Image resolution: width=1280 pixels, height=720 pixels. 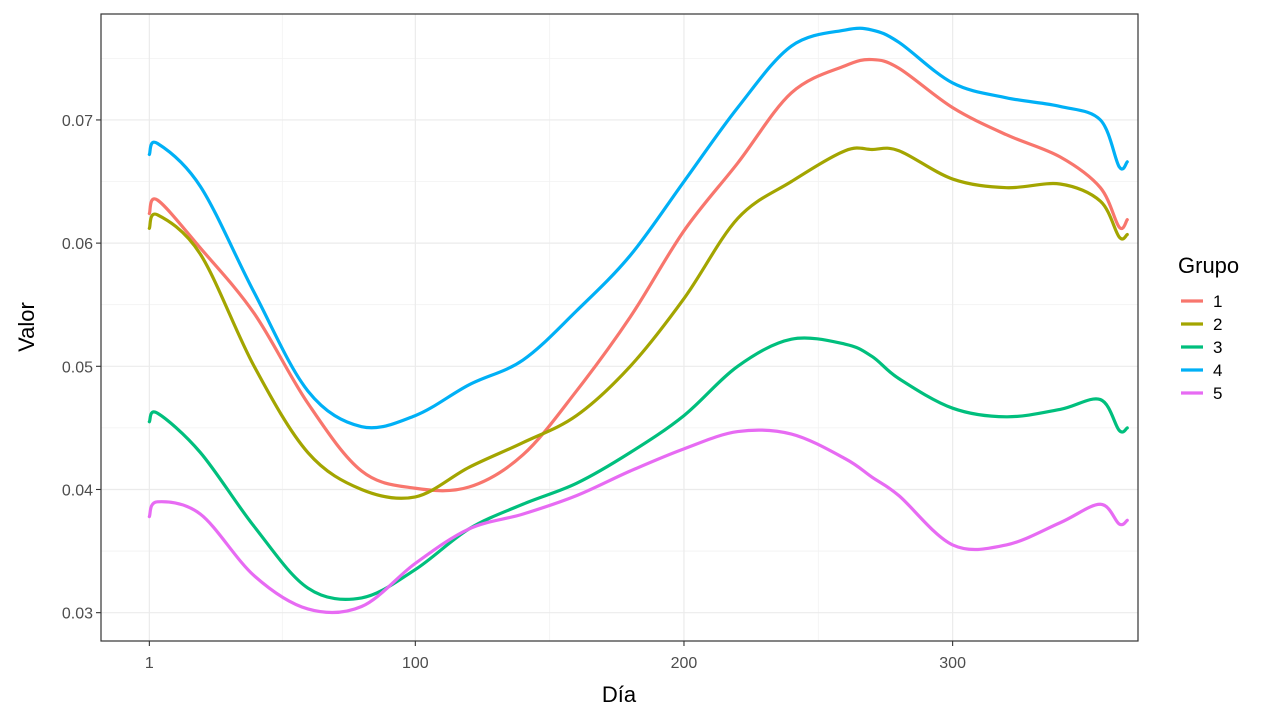 What do you see at coordinates (77, 244) in the screenshot?
I see `y-tick-label: 0.06` at bounding box center [77, 244].